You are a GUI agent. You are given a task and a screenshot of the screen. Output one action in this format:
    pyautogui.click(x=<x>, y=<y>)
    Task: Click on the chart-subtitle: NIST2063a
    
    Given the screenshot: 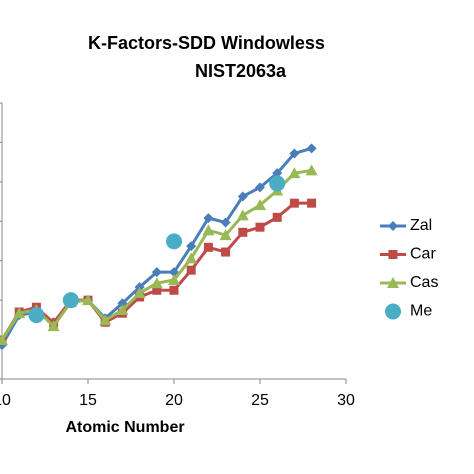 What is the action you would take?
    pyautogui.click(x=241, y=71)
    